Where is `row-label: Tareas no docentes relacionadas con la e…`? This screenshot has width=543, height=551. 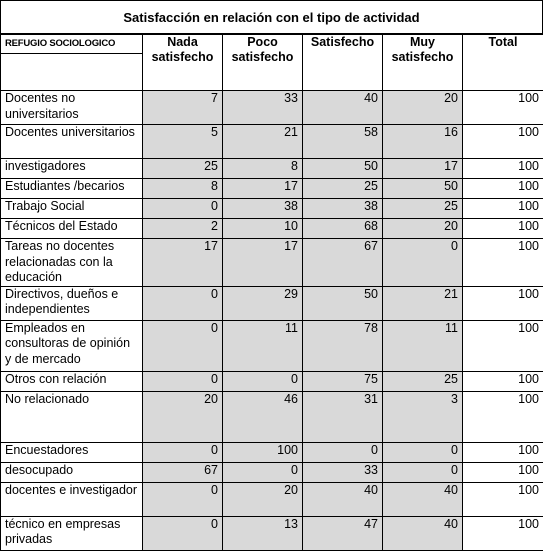 row-label: Tareas no docentes relacionadas con la e… is located at coordinates (72, 263).